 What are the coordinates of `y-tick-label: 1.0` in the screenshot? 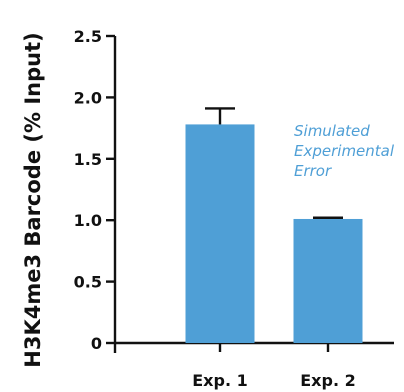 It's located at (88, 220).